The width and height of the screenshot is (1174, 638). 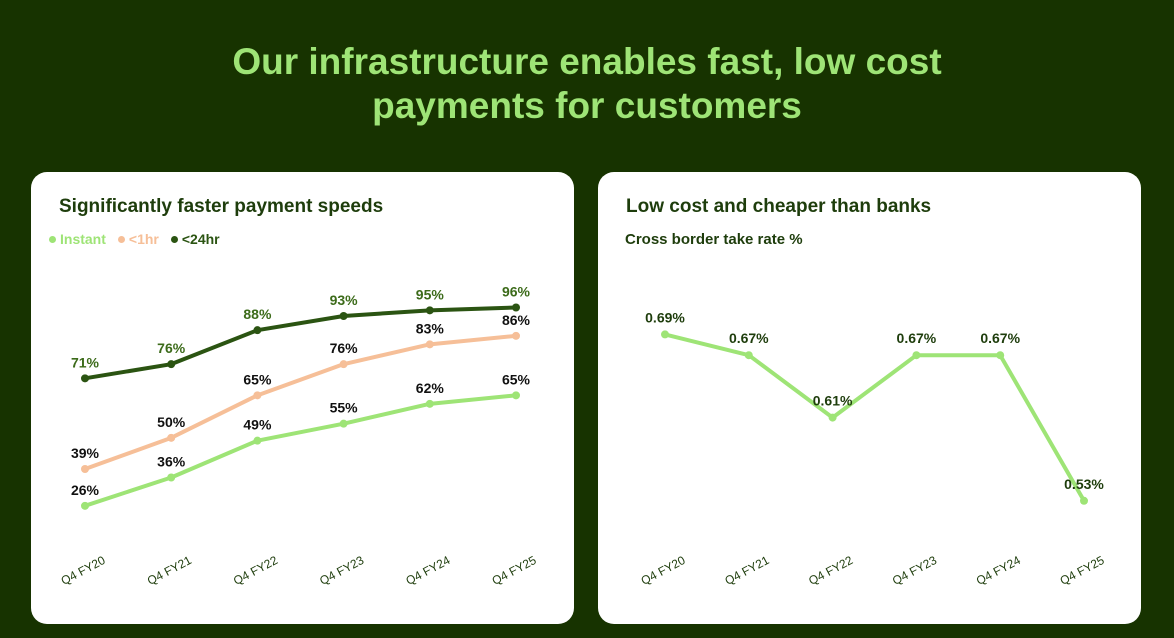 I want to click on data-label-take-rate: 0.53%, so click(x=1084, y=484).